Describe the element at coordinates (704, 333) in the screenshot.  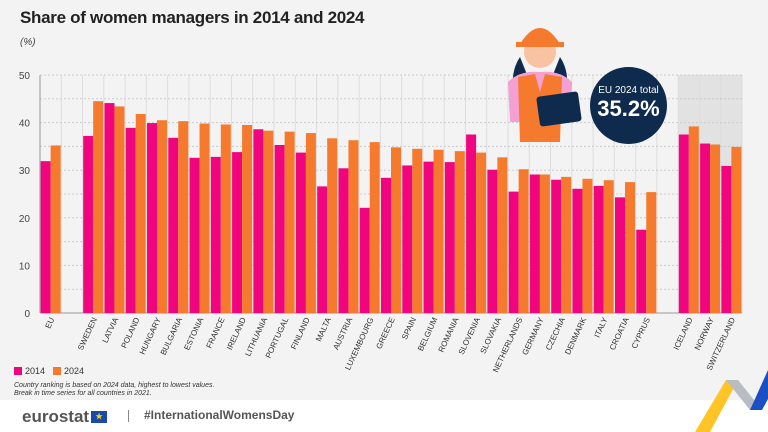
I see `x-tick-label: NORWAY` at that location.